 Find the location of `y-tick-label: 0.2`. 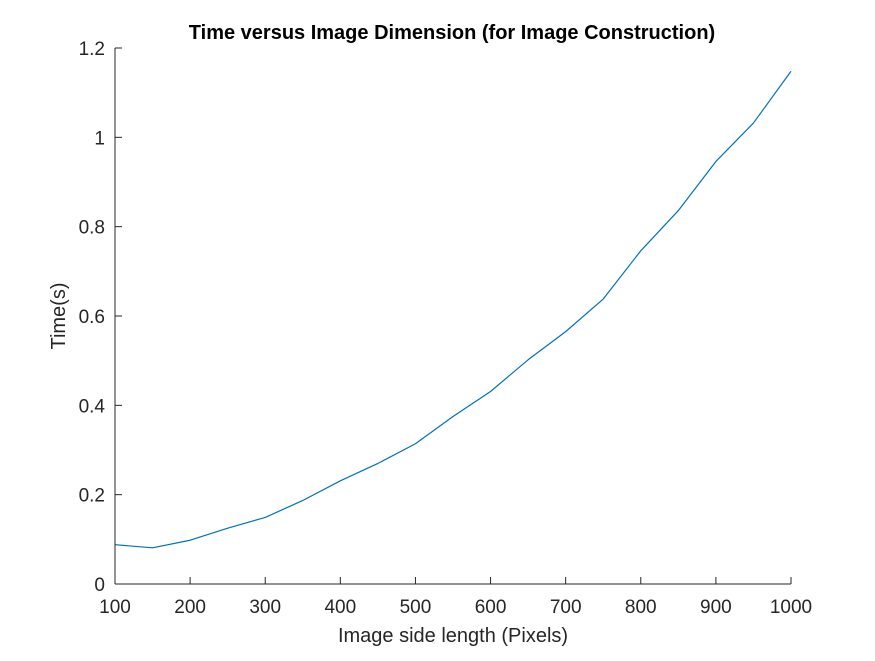

y-tick-label: 0.2 is located at coordinates (92, 496).